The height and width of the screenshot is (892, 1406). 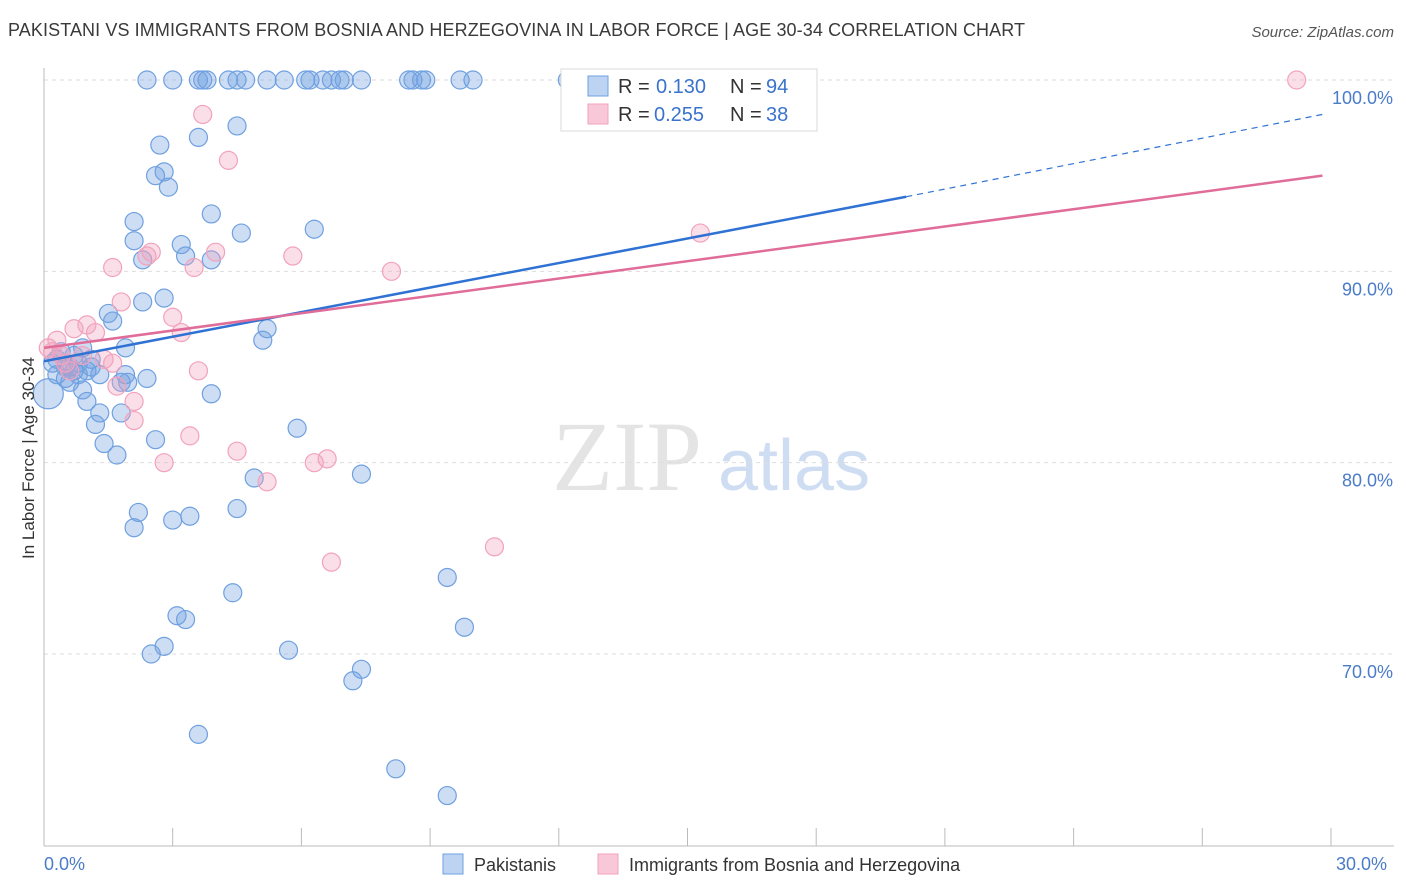 What do you see at coordinates (689, 100) in the screenshot?
I see `stats-legend: R = 0.130 N = 94 R = 0.255 N = 38` at bounding box center [689, 100].